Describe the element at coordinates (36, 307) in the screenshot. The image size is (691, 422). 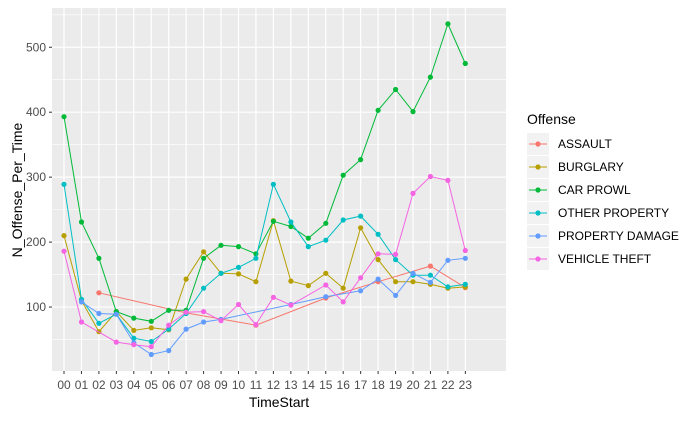
I see `y-tick-label: 100` at that location.